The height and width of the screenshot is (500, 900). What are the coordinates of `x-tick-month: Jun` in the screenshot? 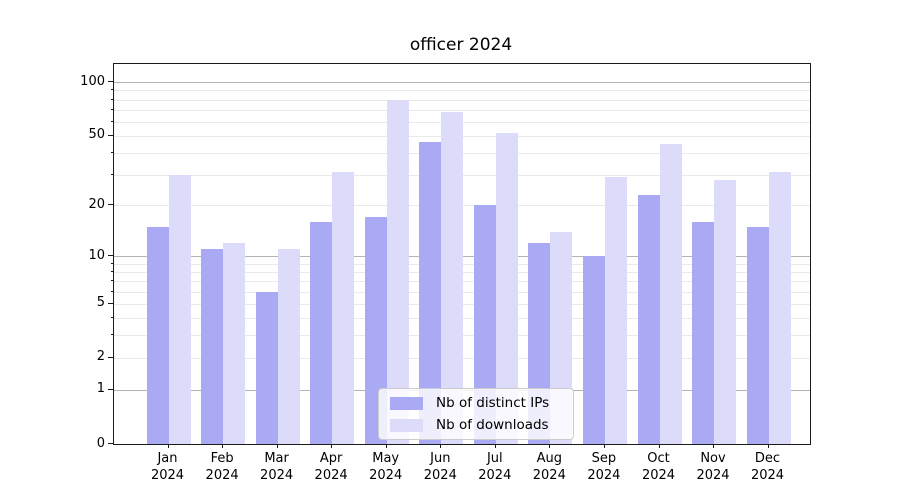 It's located at (440, 458).